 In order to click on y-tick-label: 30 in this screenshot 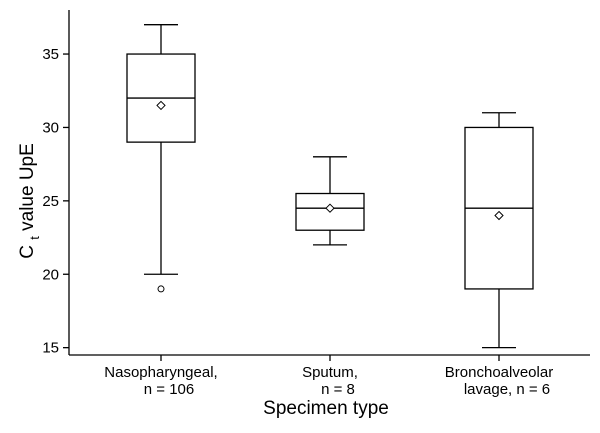, I will do `click(50, 127)`.